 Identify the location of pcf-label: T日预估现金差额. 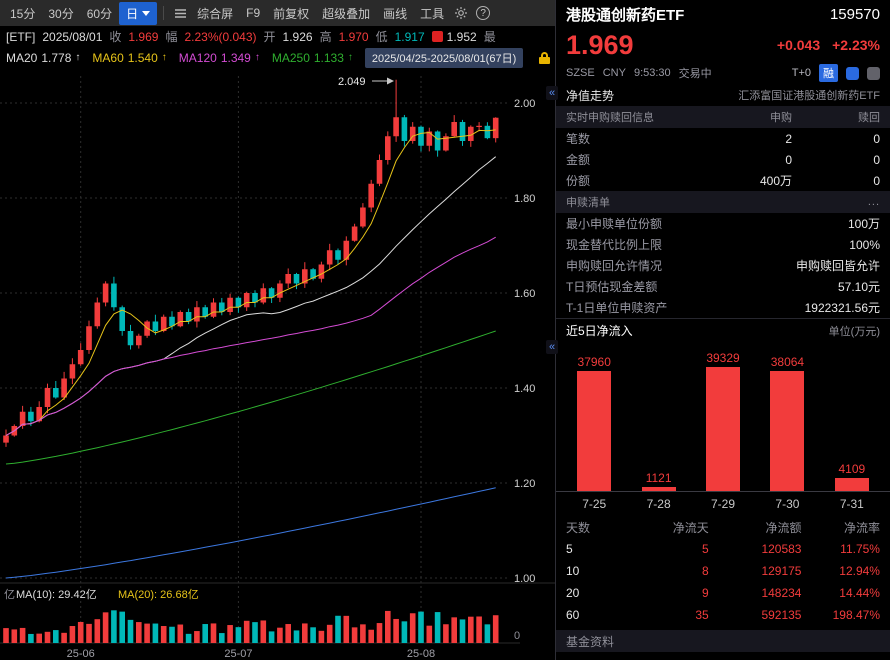
(612, 287).